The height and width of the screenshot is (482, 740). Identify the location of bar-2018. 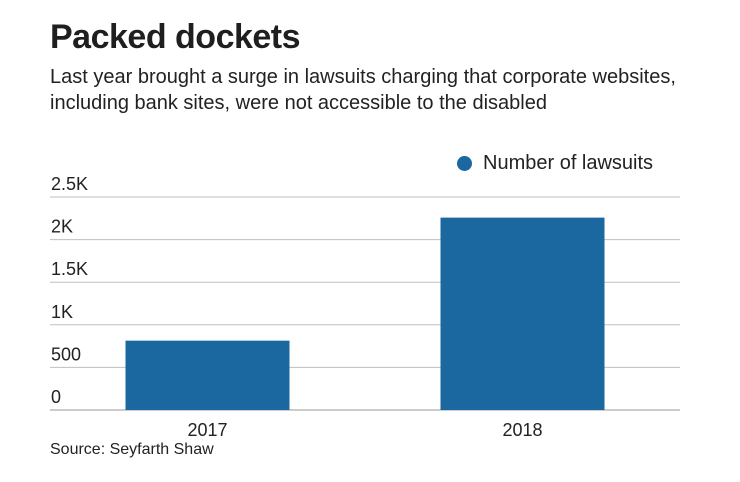
(522, 313).